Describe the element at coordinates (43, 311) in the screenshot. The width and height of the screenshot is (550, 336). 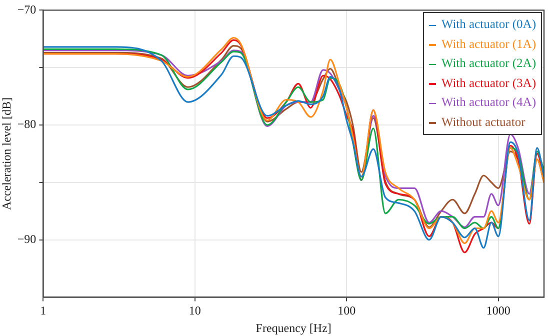
I see `x-tick-label: 1` at that location.